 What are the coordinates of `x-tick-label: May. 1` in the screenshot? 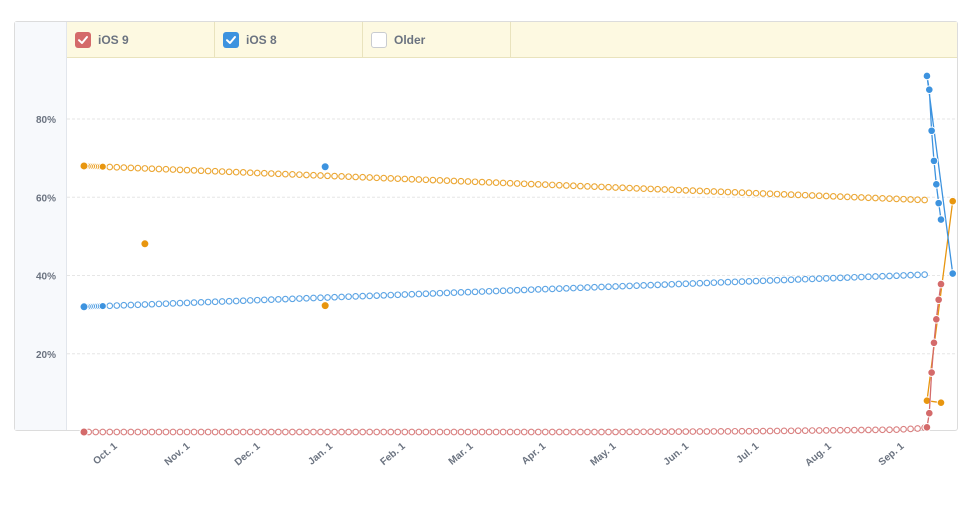 It's located at (603, 455).